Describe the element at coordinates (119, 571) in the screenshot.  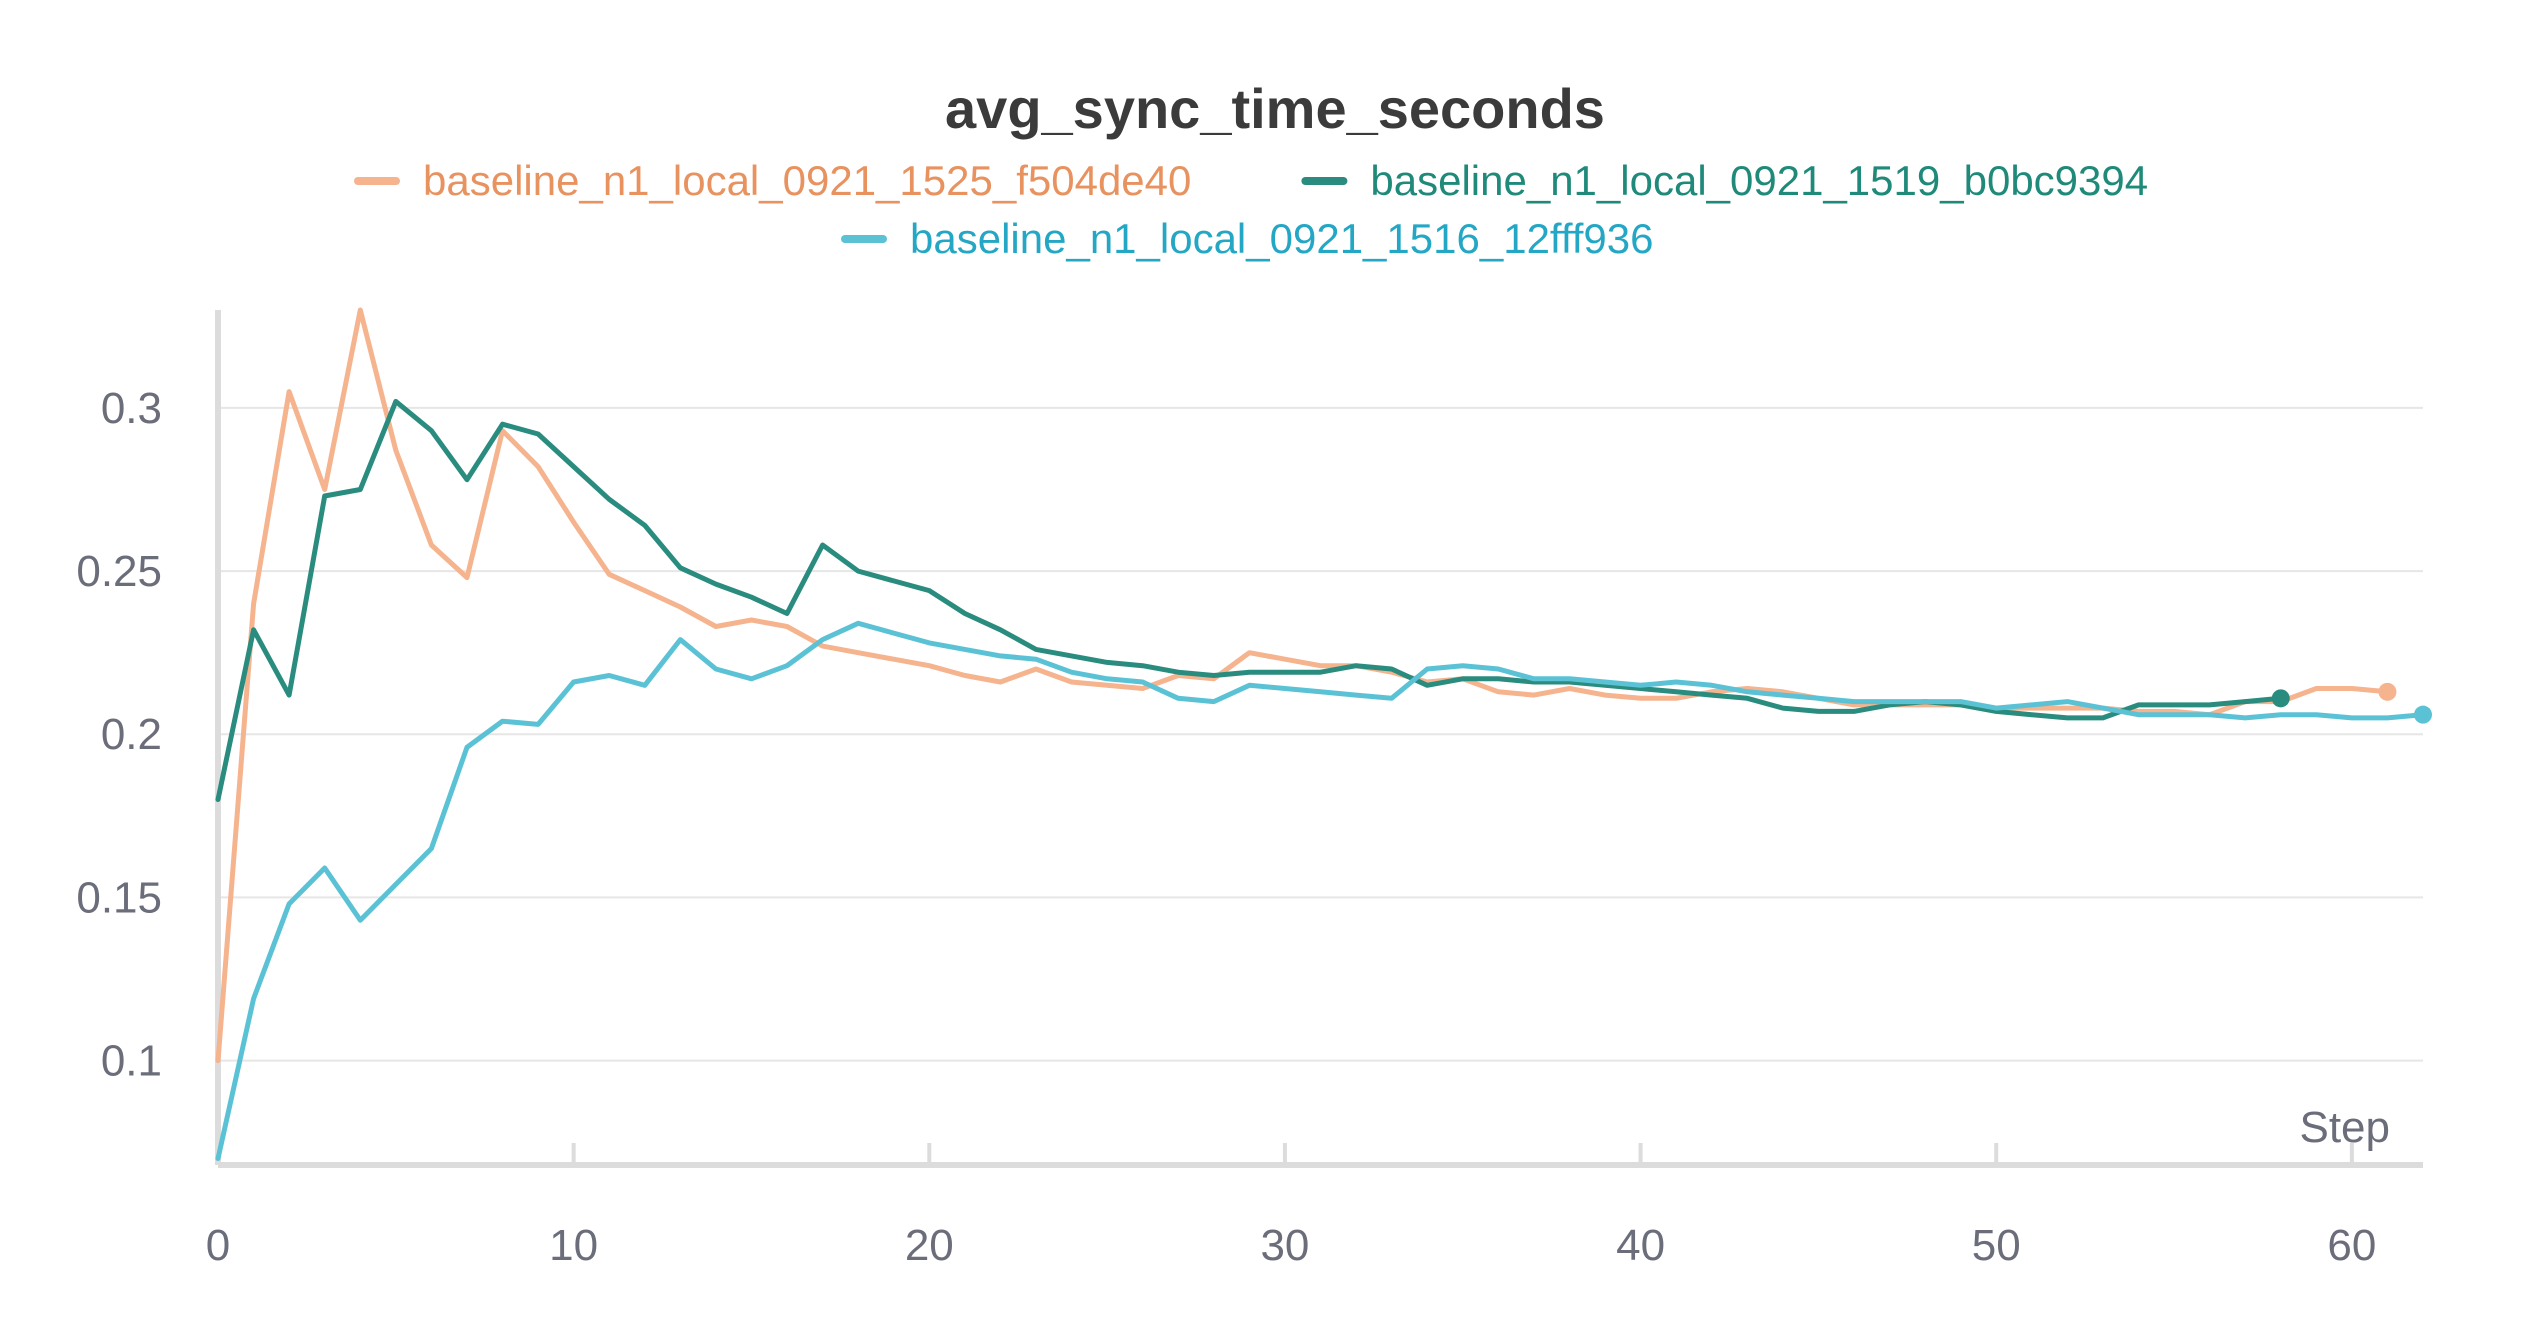
I see `y-tick-label: 0.25` at that location.